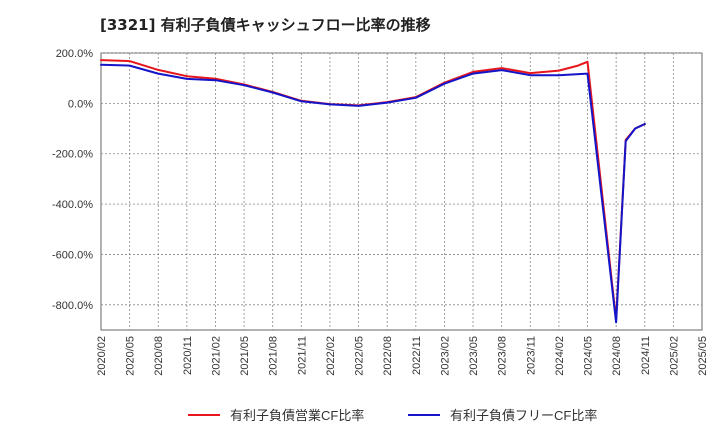  Describe the element at coordinates (72, 306) in the screenshot. I see `y-tick-label: -800.0%` at that location.